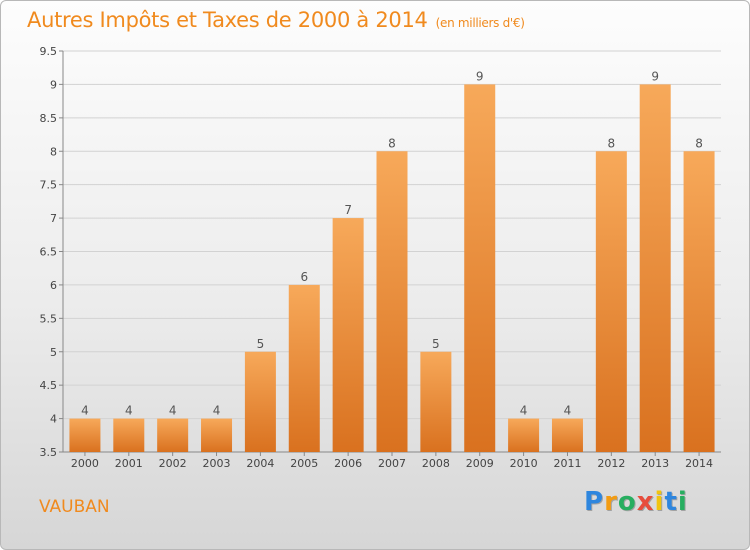  Describe the element at coordinates (53, 285) in the screenshot. I see `y-tick-label: 6` at that location.